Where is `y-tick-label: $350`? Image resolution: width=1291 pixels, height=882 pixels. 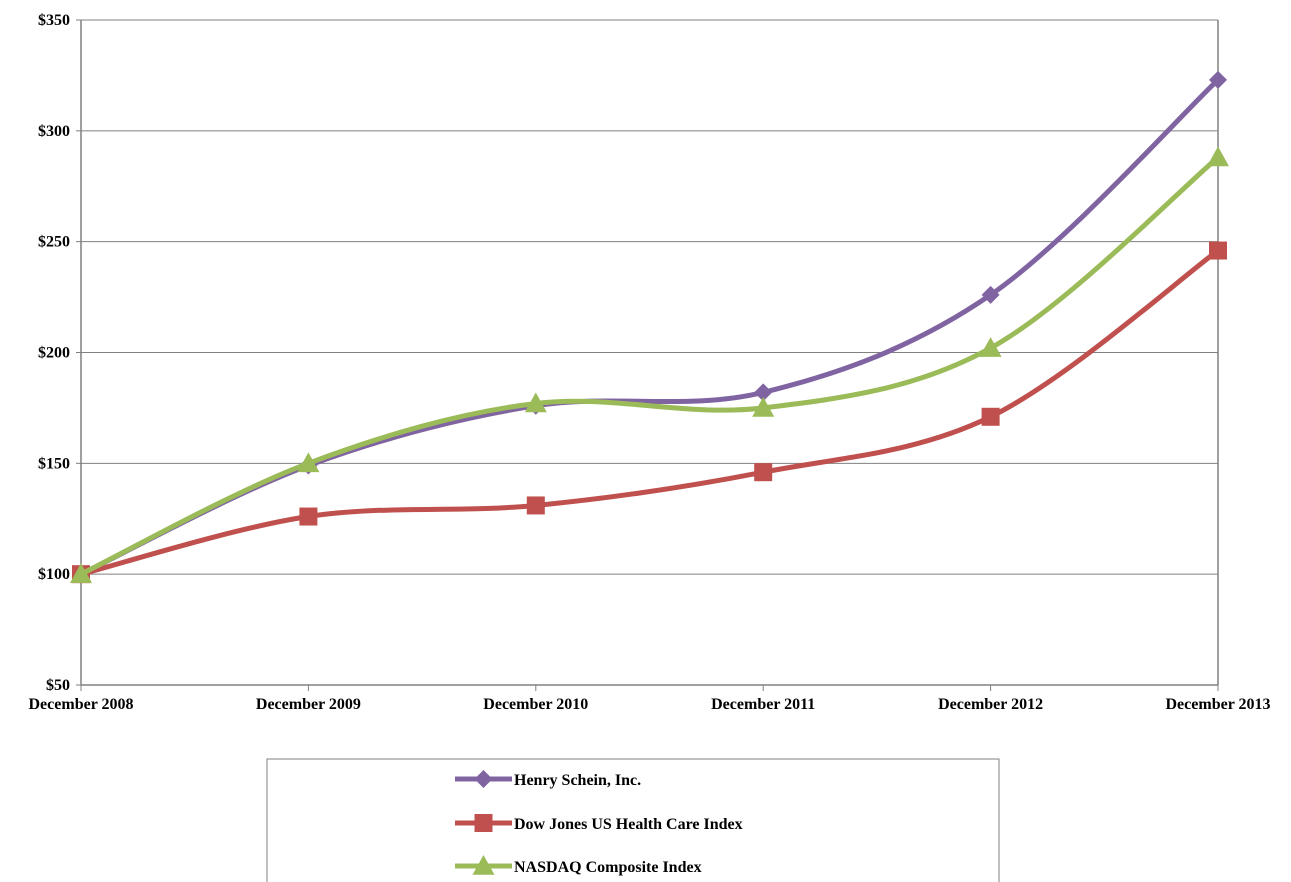
y-tick-label: $350 is located at coordinates (54, 20).